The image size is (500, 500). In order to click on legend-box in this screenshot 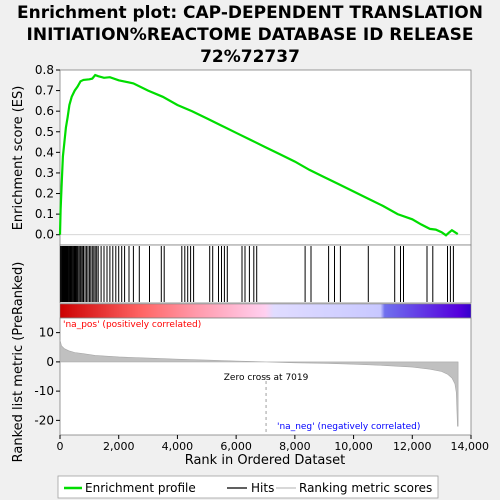, I will do `click(248, 487)`.